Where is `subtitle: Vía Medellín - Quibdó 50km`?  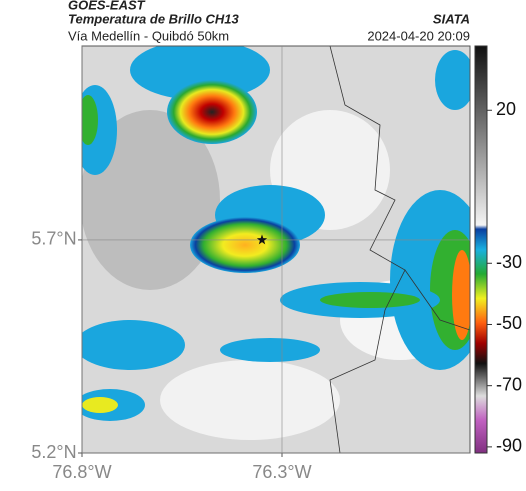
subtitle: Vía Medellín - Quibdó 50km is located at coordinates (148, 35).